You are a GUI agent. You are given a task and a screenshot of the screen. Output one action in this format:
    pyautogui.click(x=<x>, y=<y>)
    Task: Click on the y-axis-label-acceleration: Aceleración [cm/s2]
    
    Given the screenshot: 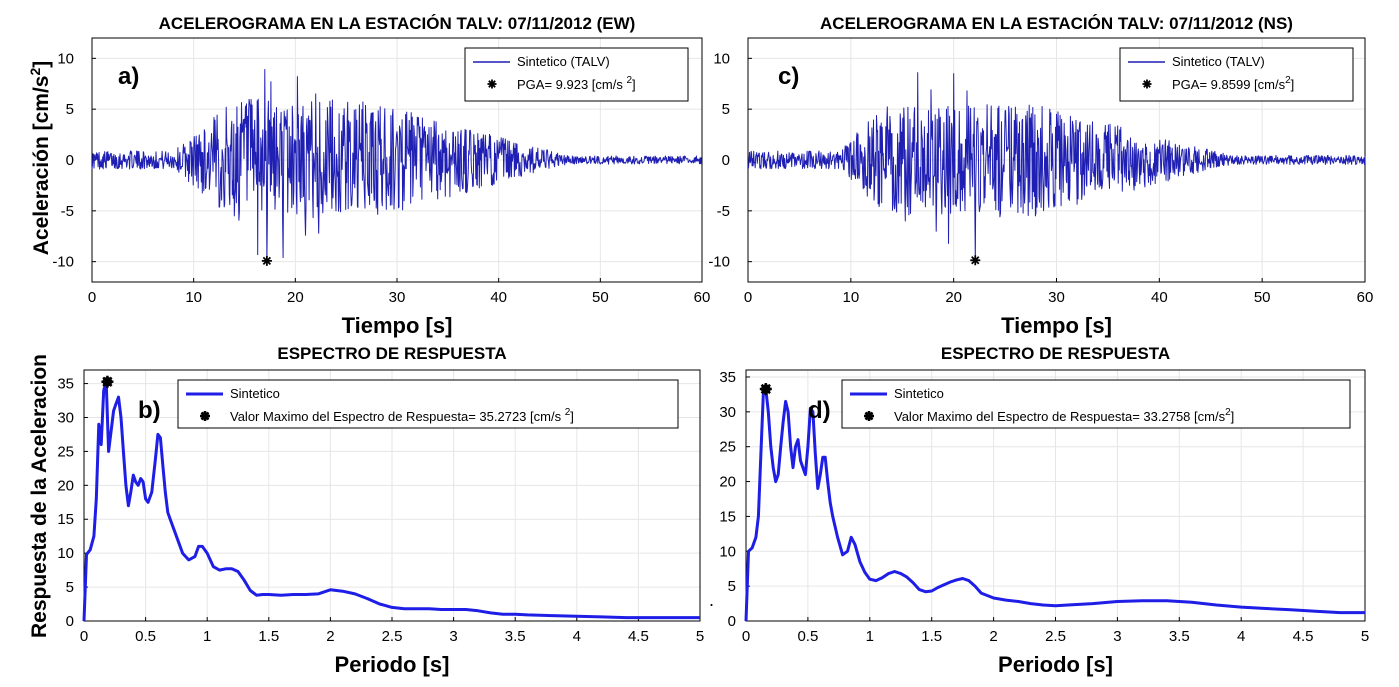 What is the action you would take?
    pyautogui.click(x=40, y=158)
    